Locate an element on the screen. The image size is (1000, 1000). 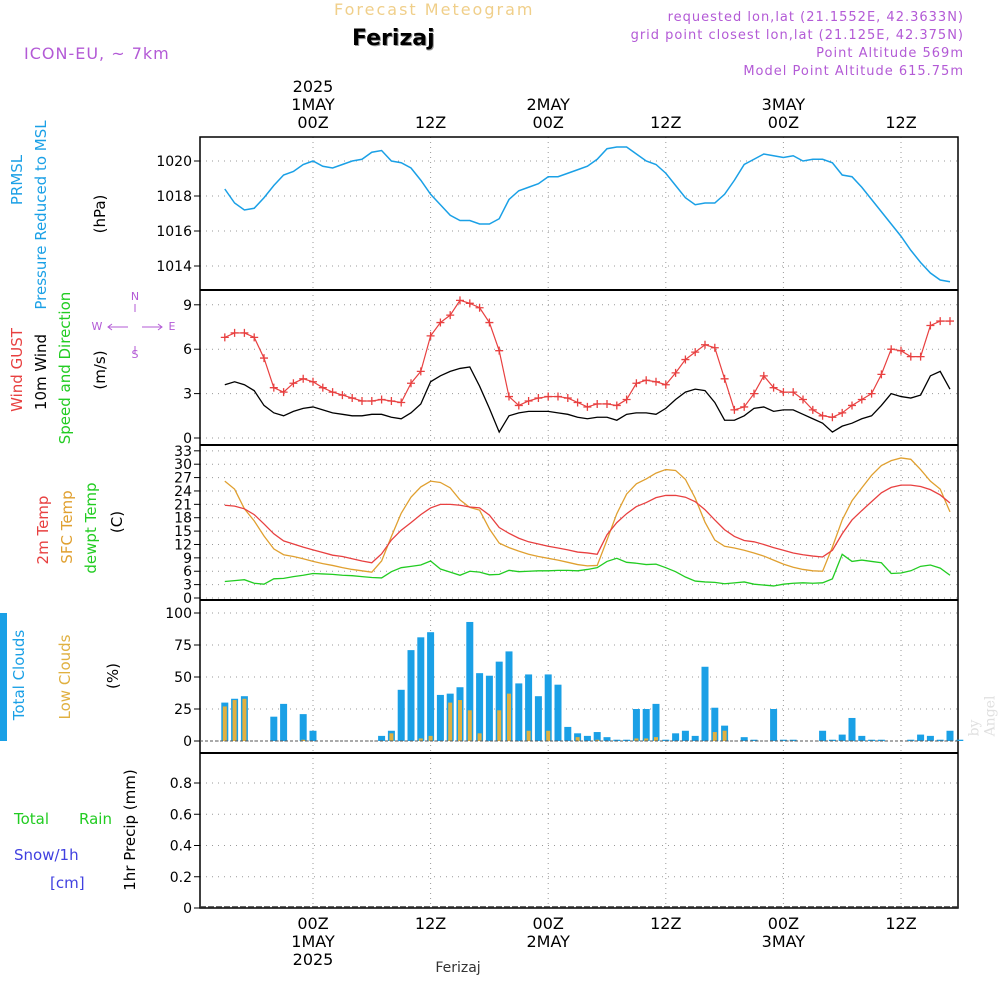
ytick-label-precip: 0 is located at coordinates (187, 909).